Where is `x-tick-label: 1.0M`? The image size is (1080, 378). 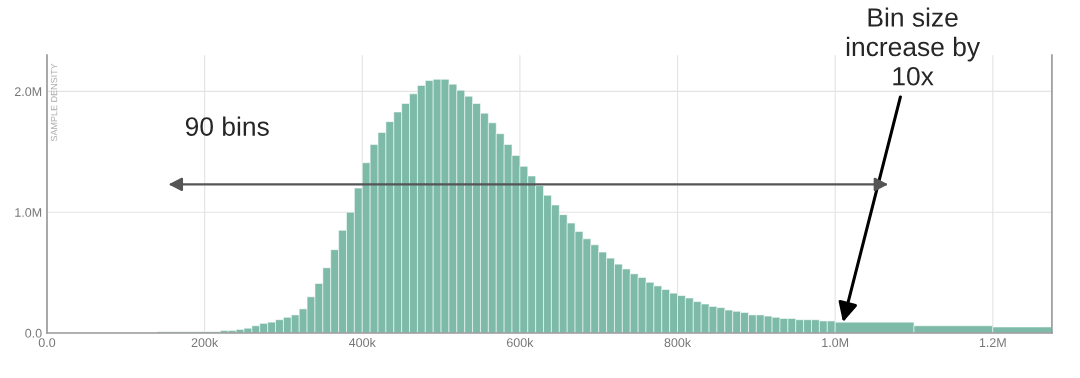 x-tick-label: 1.0M is located at coordinates (835, 343).